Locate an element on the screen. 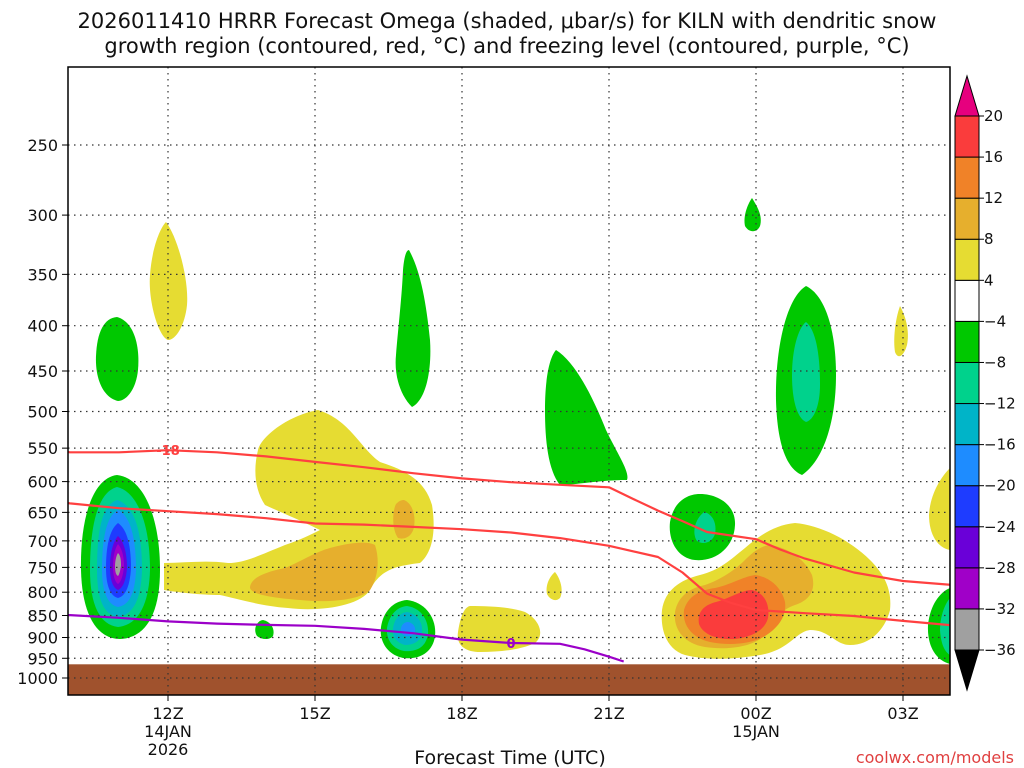  colorbar-label: 8 is located at coordinates (989, 239).